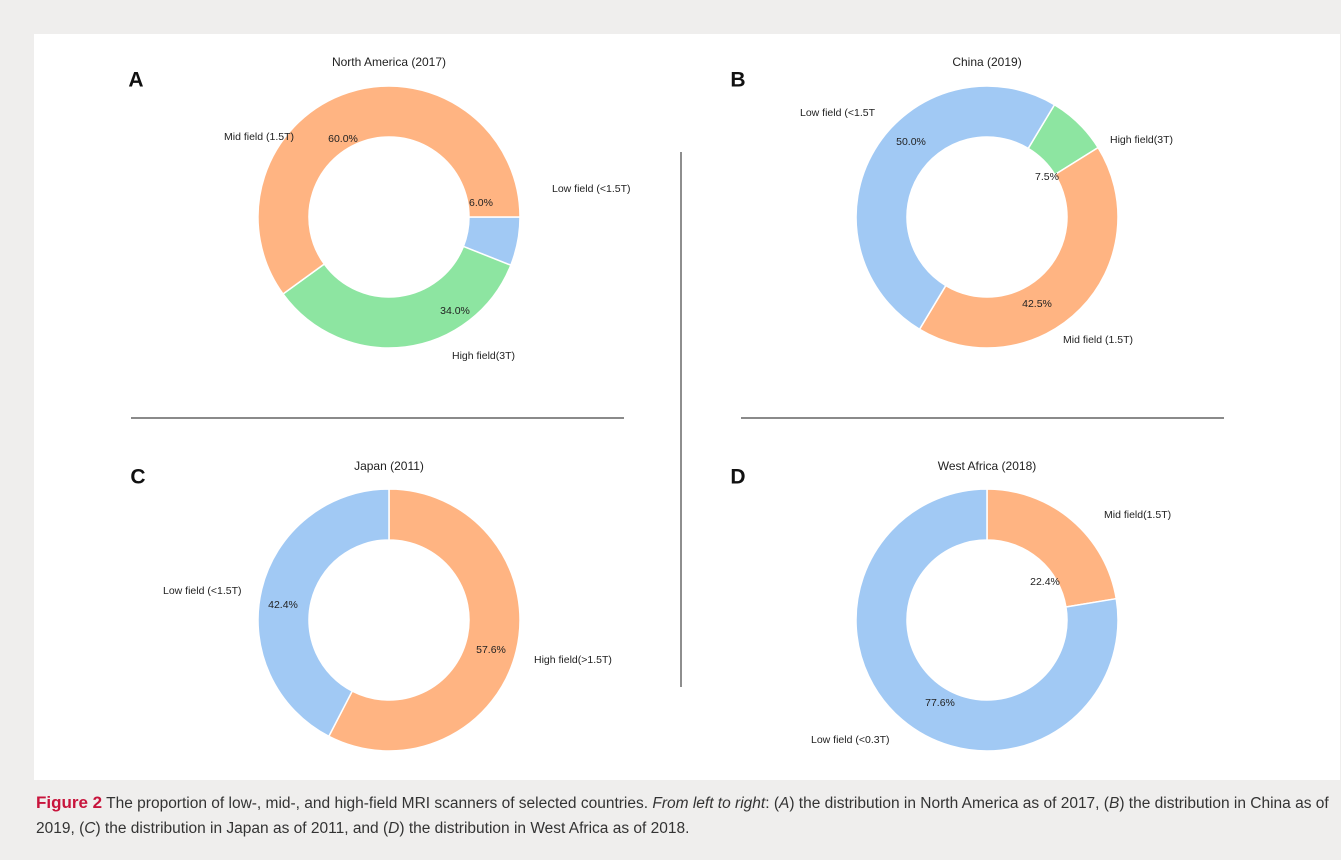 Image resolution: width=1341 pixels, height=860 pixels. I want to click on slice-percentage: 42.4%, so click(283, 605).